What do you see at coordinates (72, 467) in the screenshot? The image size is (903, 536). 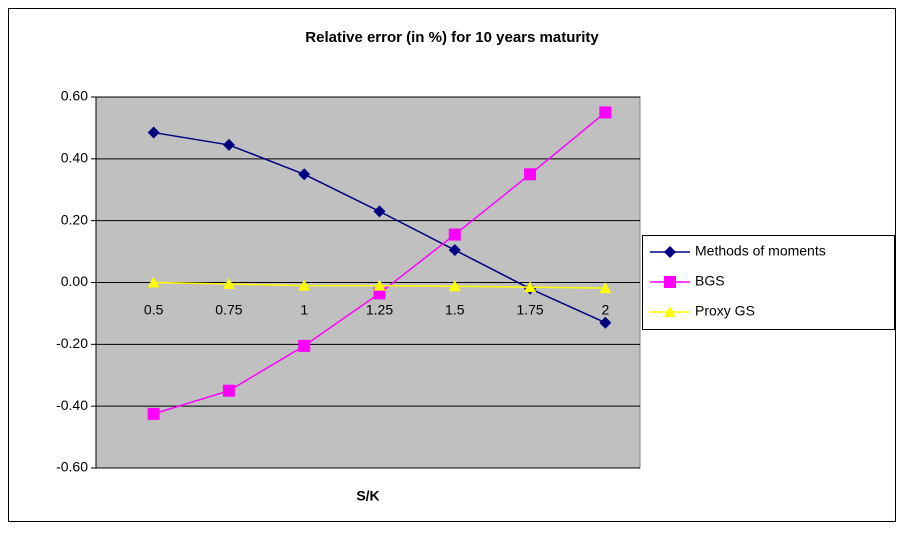 I see `y-tick-label: -0.60` at bounding box center [72, 467].